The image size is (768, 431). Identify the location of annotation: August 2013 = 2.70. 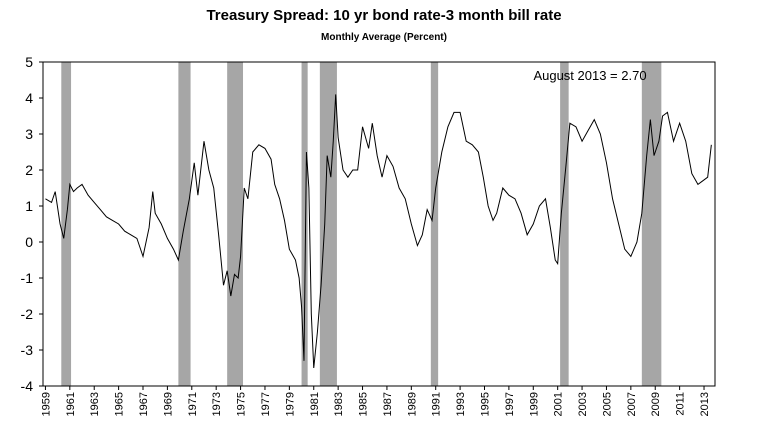
(589, 75).